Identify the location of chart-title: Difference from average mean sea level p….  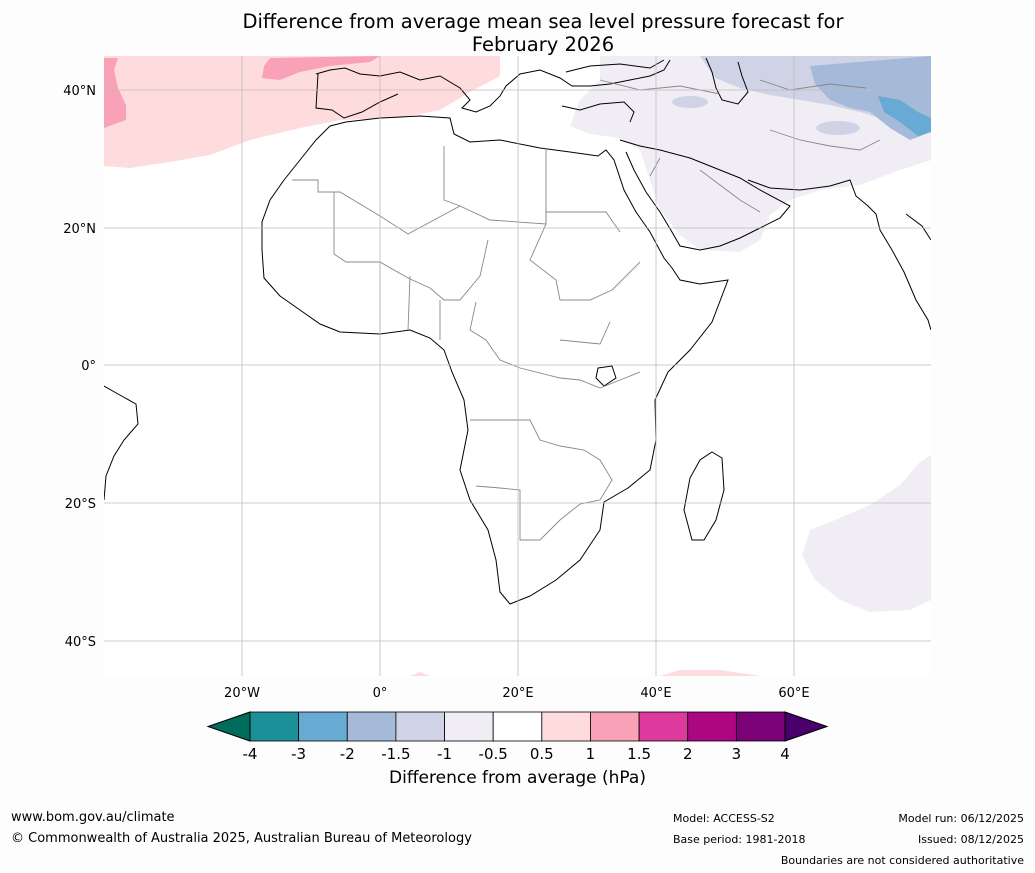
(517, 33).